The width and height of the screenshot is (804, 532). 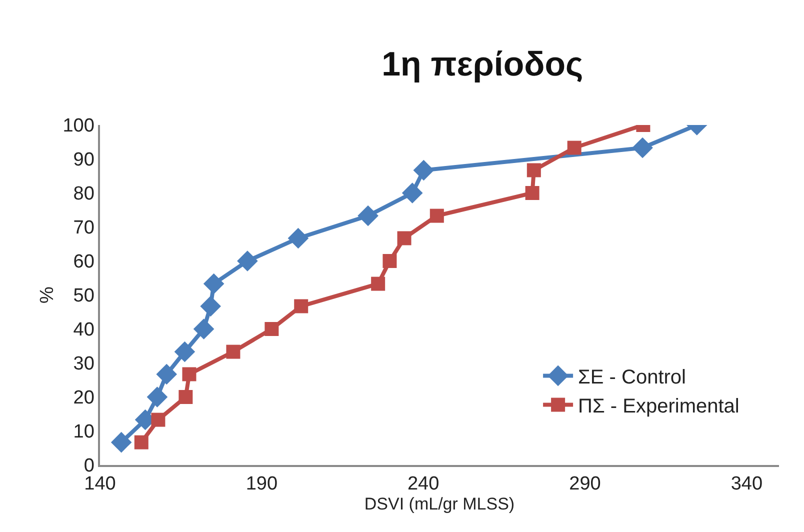 I want to click on legend-label: ΣΕ - Control, so click(x=632, y=377).